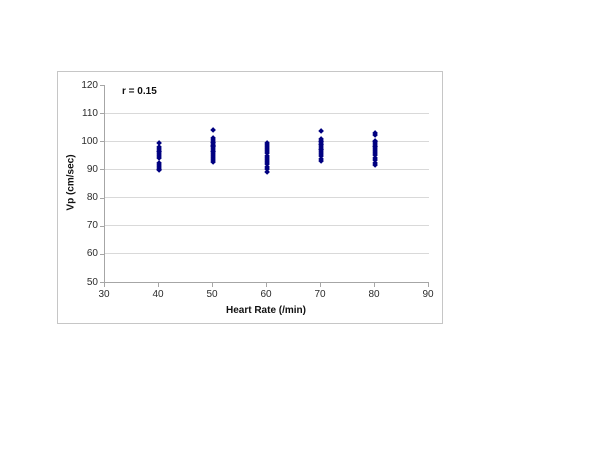 The image size is (600, 463). I want to click on y-axis-title: Vp (cm/sec), so click(71, 182).